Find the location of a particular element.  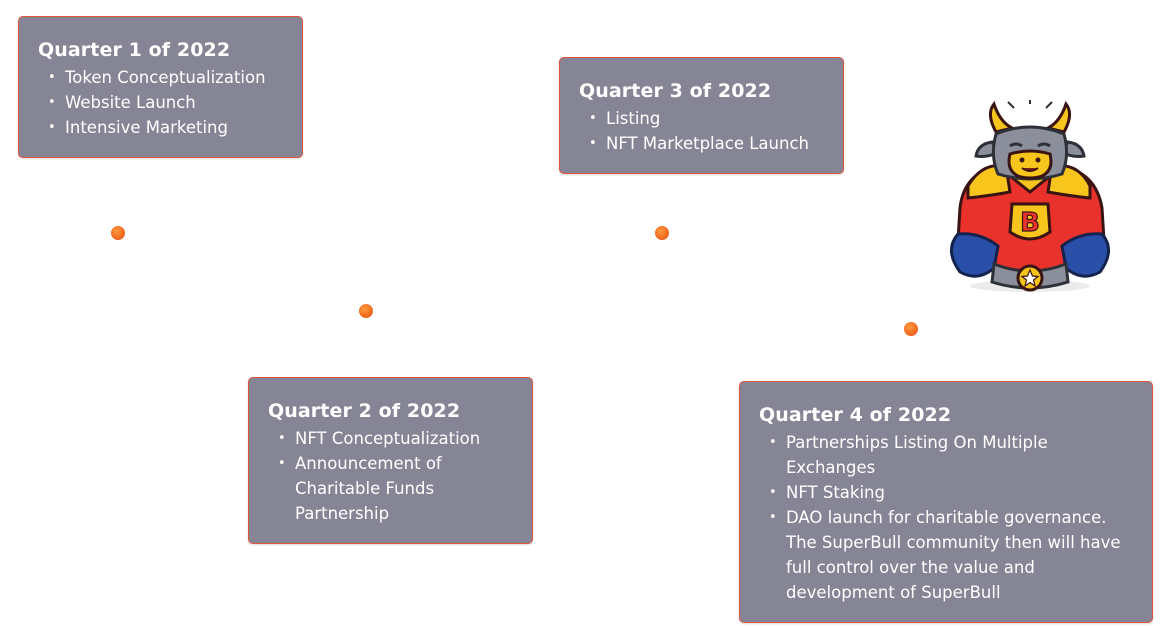

milestone-item: NFT Staking is located at coordinates (949, 492).